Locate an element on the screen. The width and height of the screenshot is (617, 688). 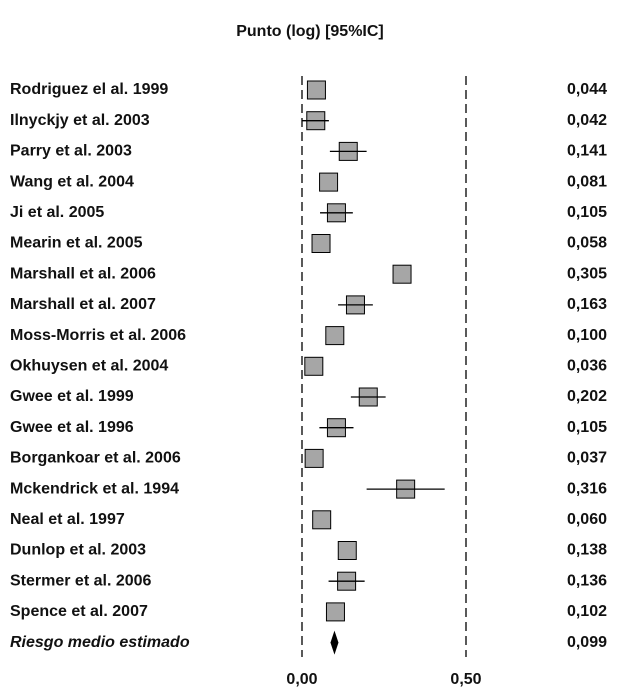
value-label: 0,044 is located at coordinates (587, 89).